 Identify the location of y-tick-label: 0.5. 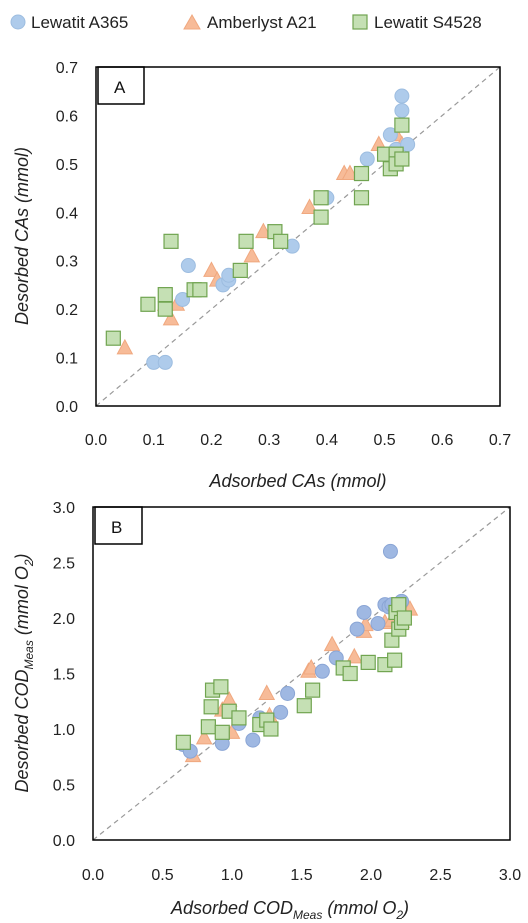
(64, 786).